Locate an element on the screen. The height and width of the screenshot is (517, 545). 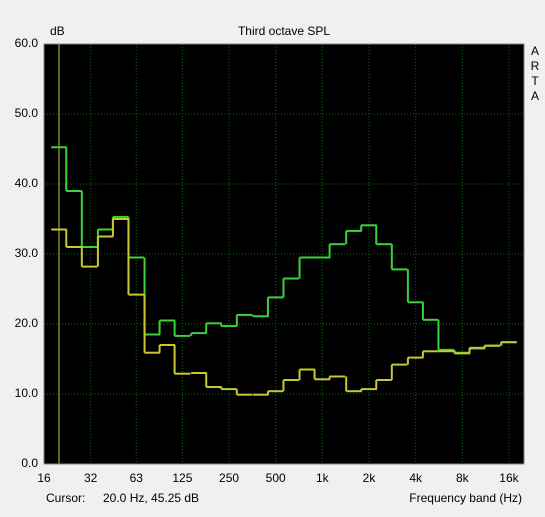
cursor-label: Cursor: is located at coordinates (65, 498).